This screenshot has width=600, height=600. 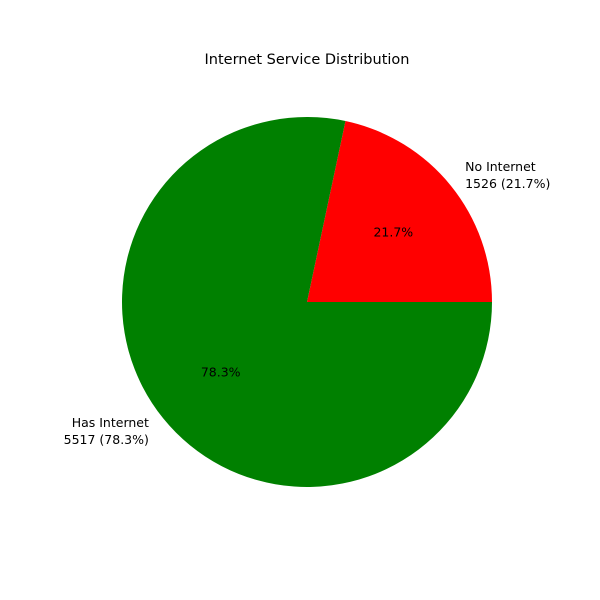 What do you see at coordinates (106, 439) in the screenshot?
I see `pie-slice-label-value: 5517 (78.3%)` at bounding box center [106, 439].